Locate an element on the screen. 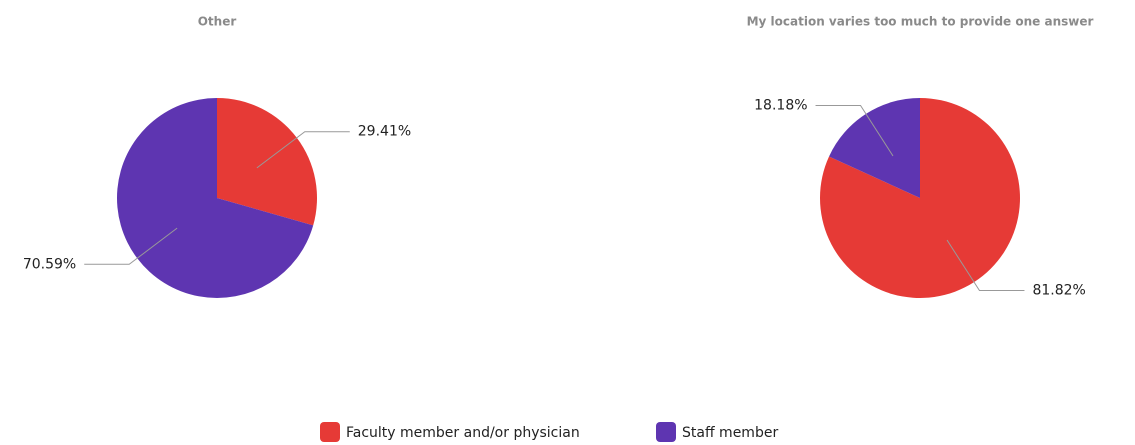 The height and width of the screenshot is (445, 1135). chart-title: Other is located at coordinates (217, 22).